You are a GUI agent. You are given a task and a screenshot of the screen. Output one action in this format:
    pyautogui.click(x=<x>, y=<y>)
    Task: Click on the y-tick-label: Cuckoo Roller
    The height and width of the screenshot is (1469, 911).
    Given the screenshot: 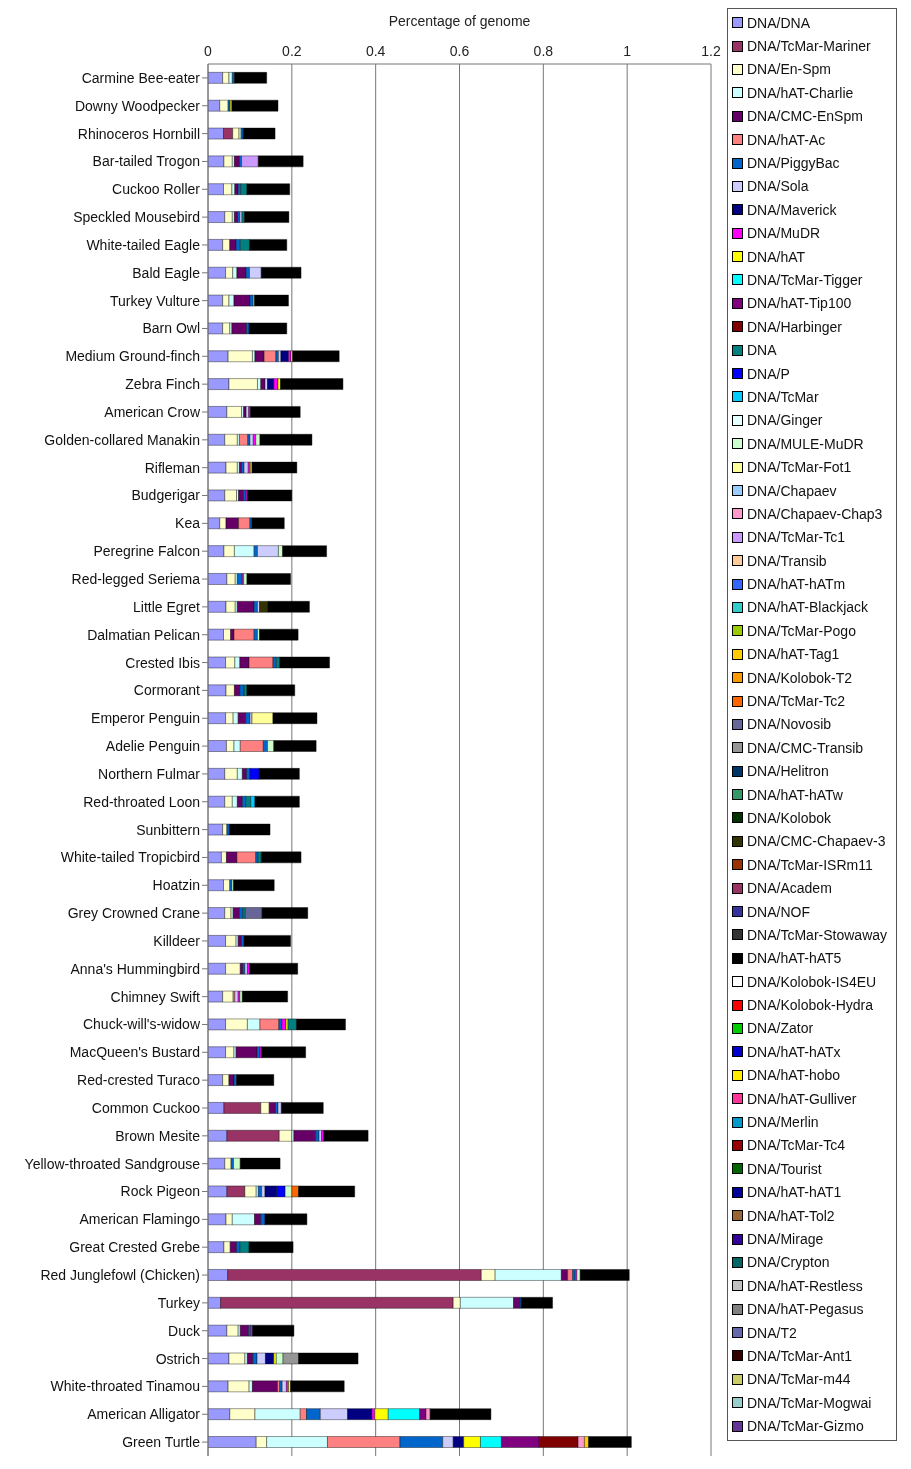 What is the action you would take?
    pyautogui.click(x=156, y=189)
    